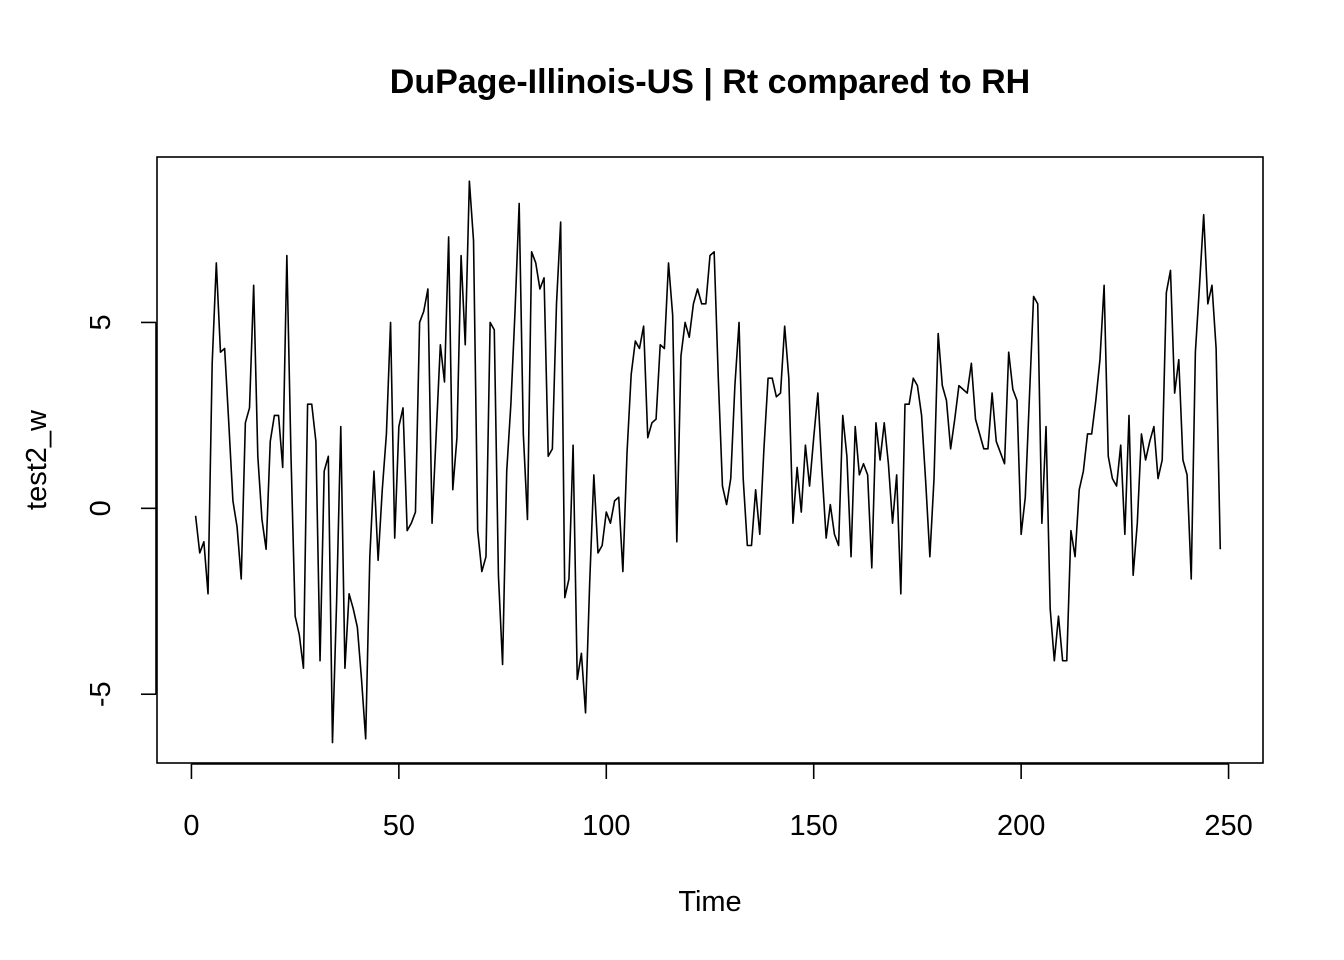 The height and width of the screenshot is (960, 1344). What do you see at coordinates (814, 826) in the screenshot?
I see `x-tick-label: 150` at bounding box center [814, 826].